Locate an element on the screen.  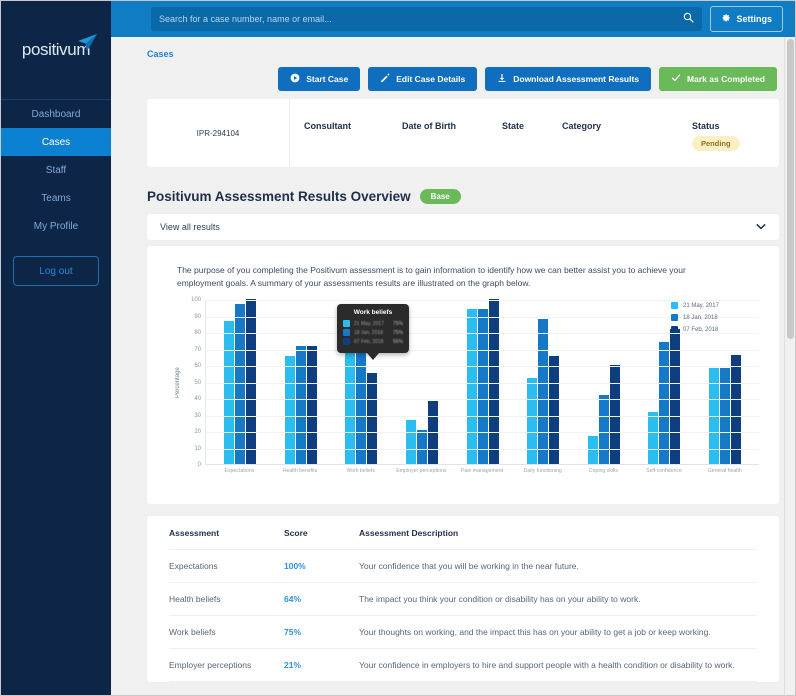
chart-y-tick: 10 is located at coordinates (197, 448).